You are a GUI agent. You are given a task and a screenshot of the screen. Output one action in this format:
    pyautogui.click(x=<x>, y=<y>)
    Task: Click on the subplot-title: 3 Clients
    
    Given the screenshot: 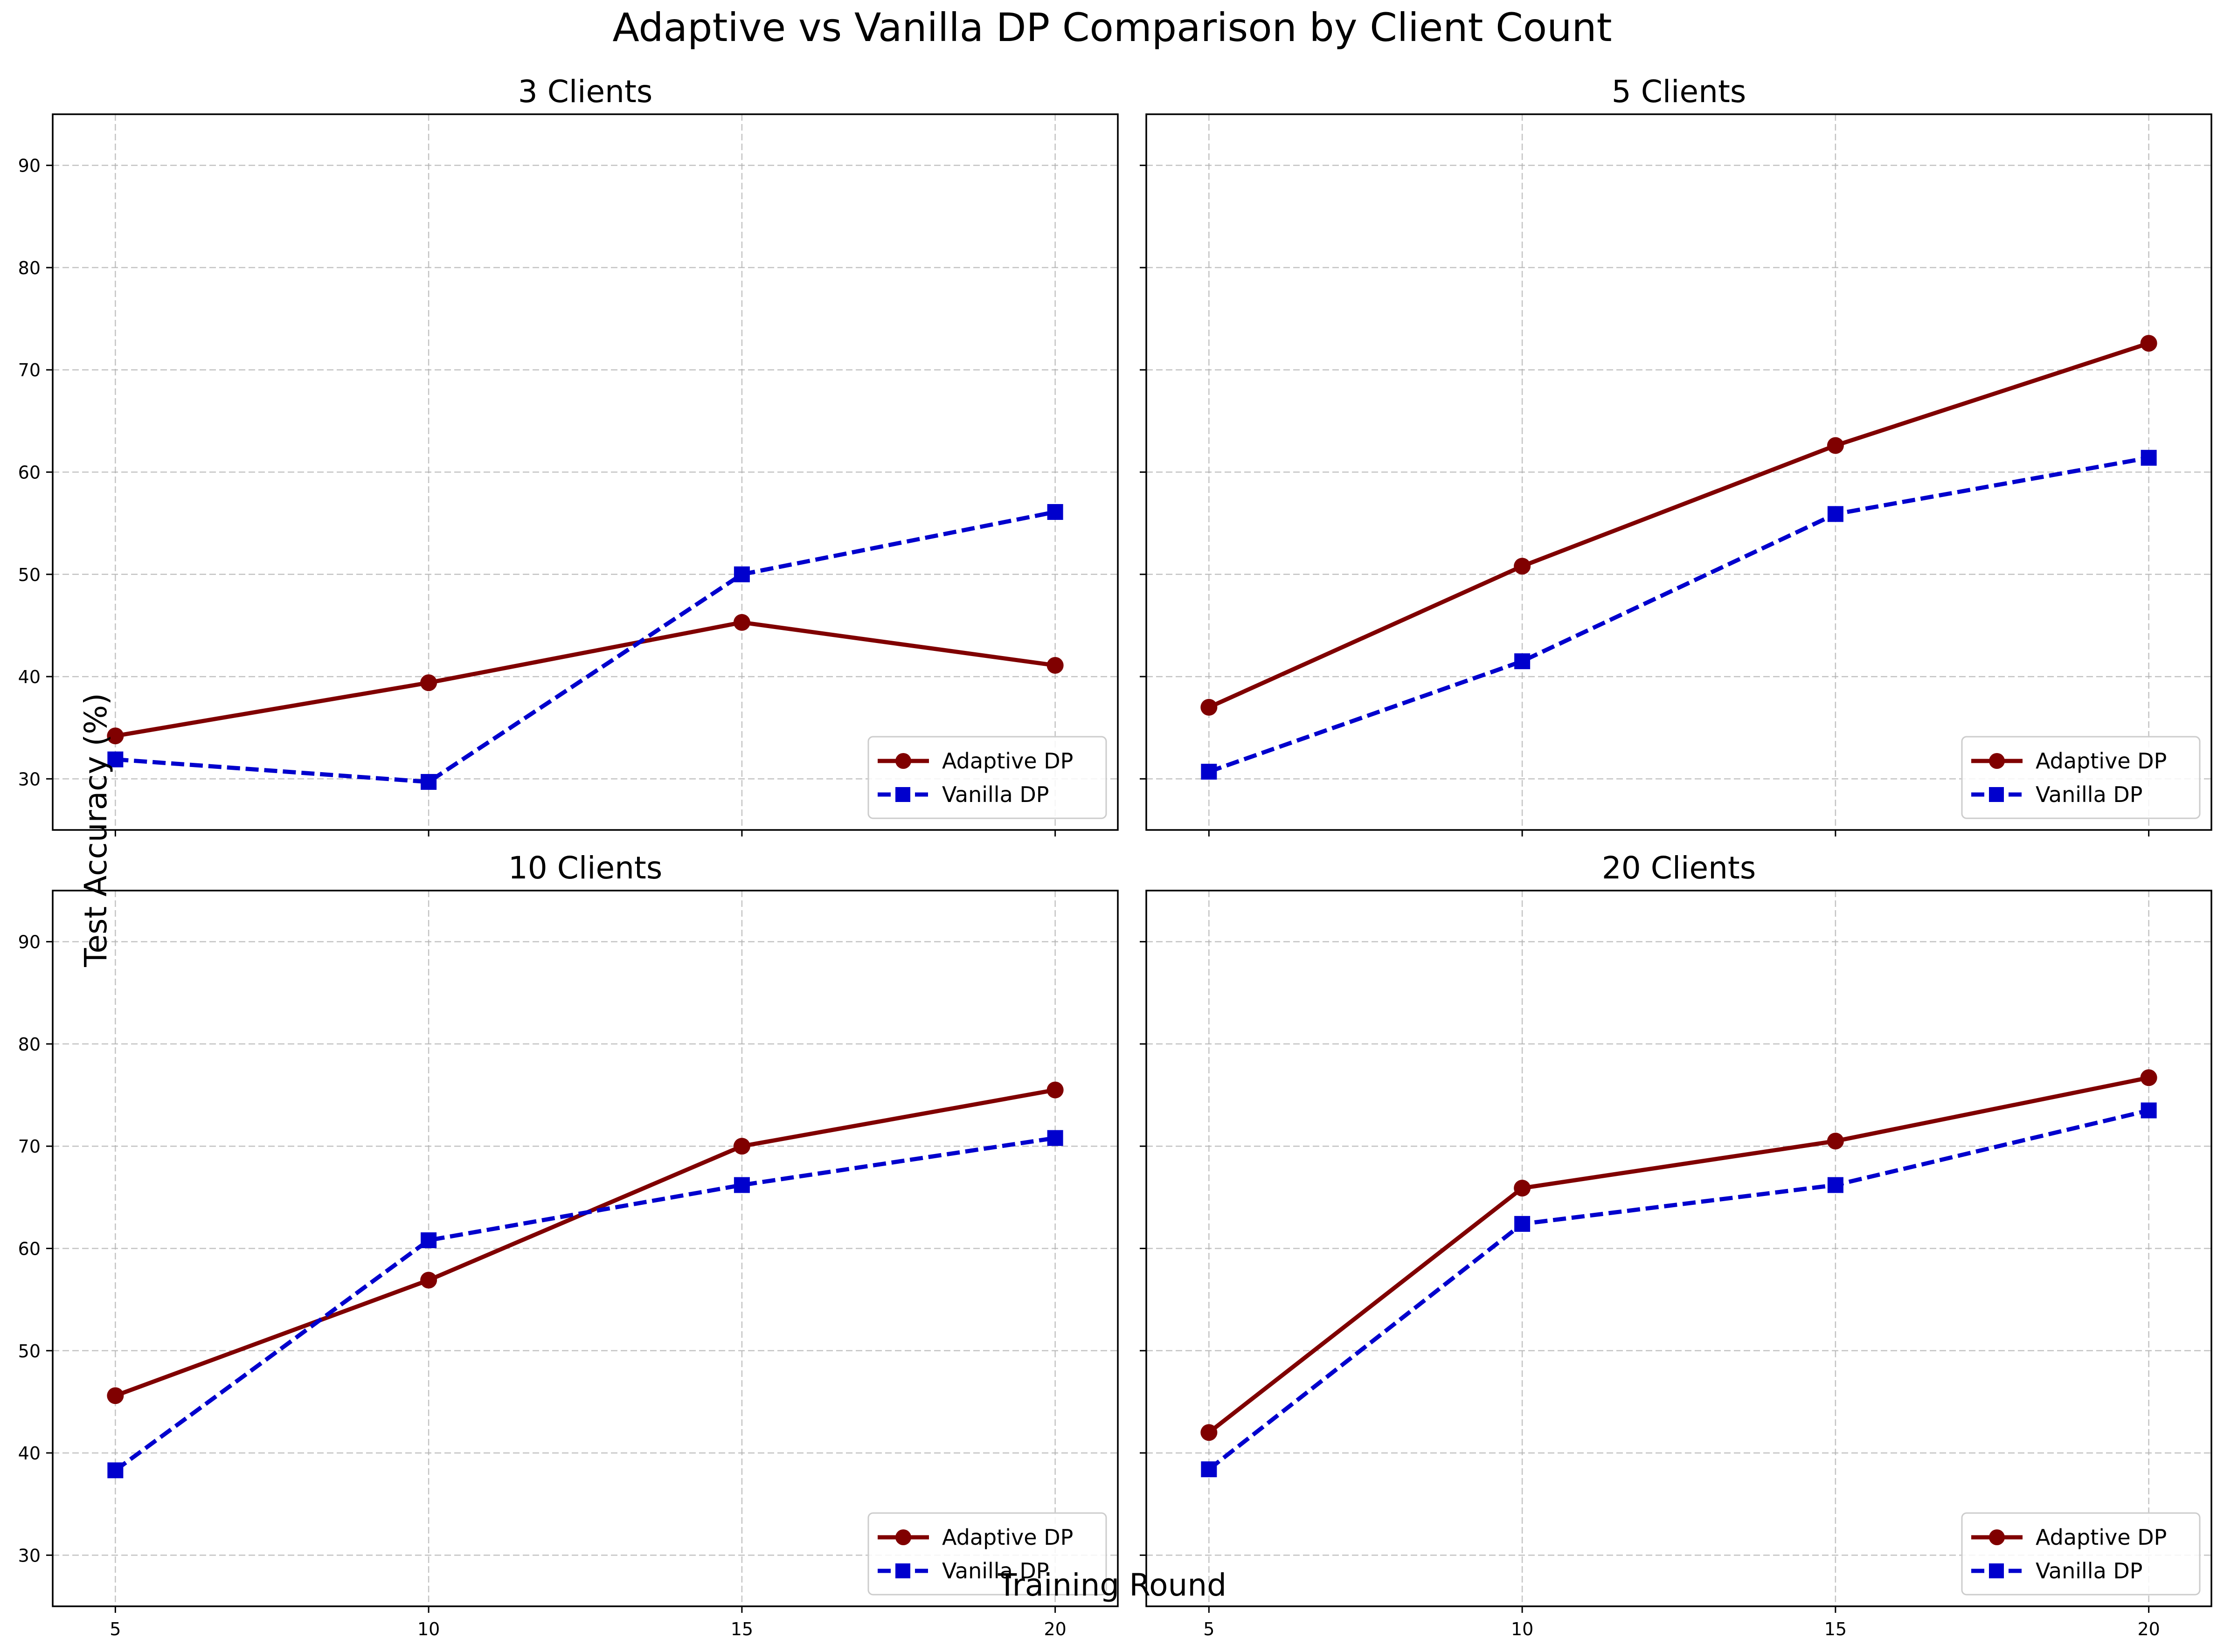 What is the action you would take?
    pyautogui.click(x=585, y=92)
    